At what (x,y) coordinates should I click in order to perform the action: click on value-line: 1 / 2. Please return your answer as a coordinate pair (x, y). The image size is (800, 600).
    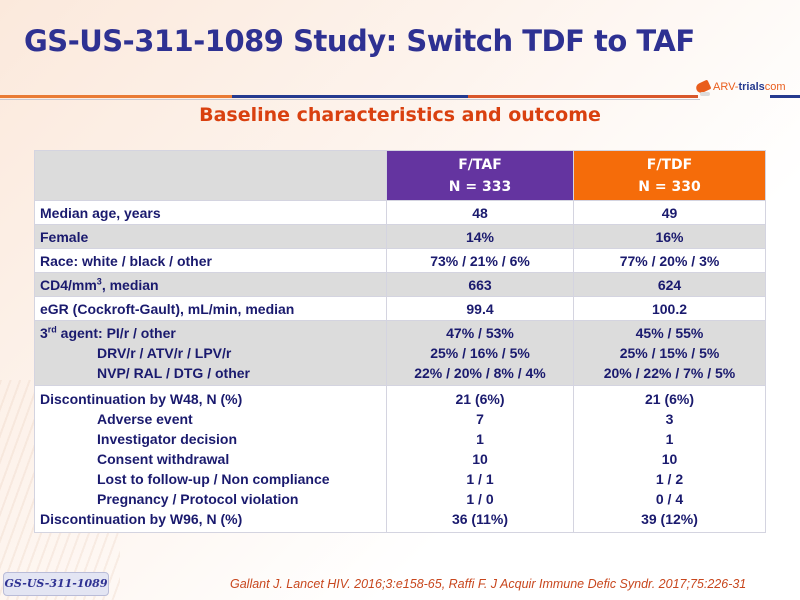
    Looking at the image, I should click on (669, 479).